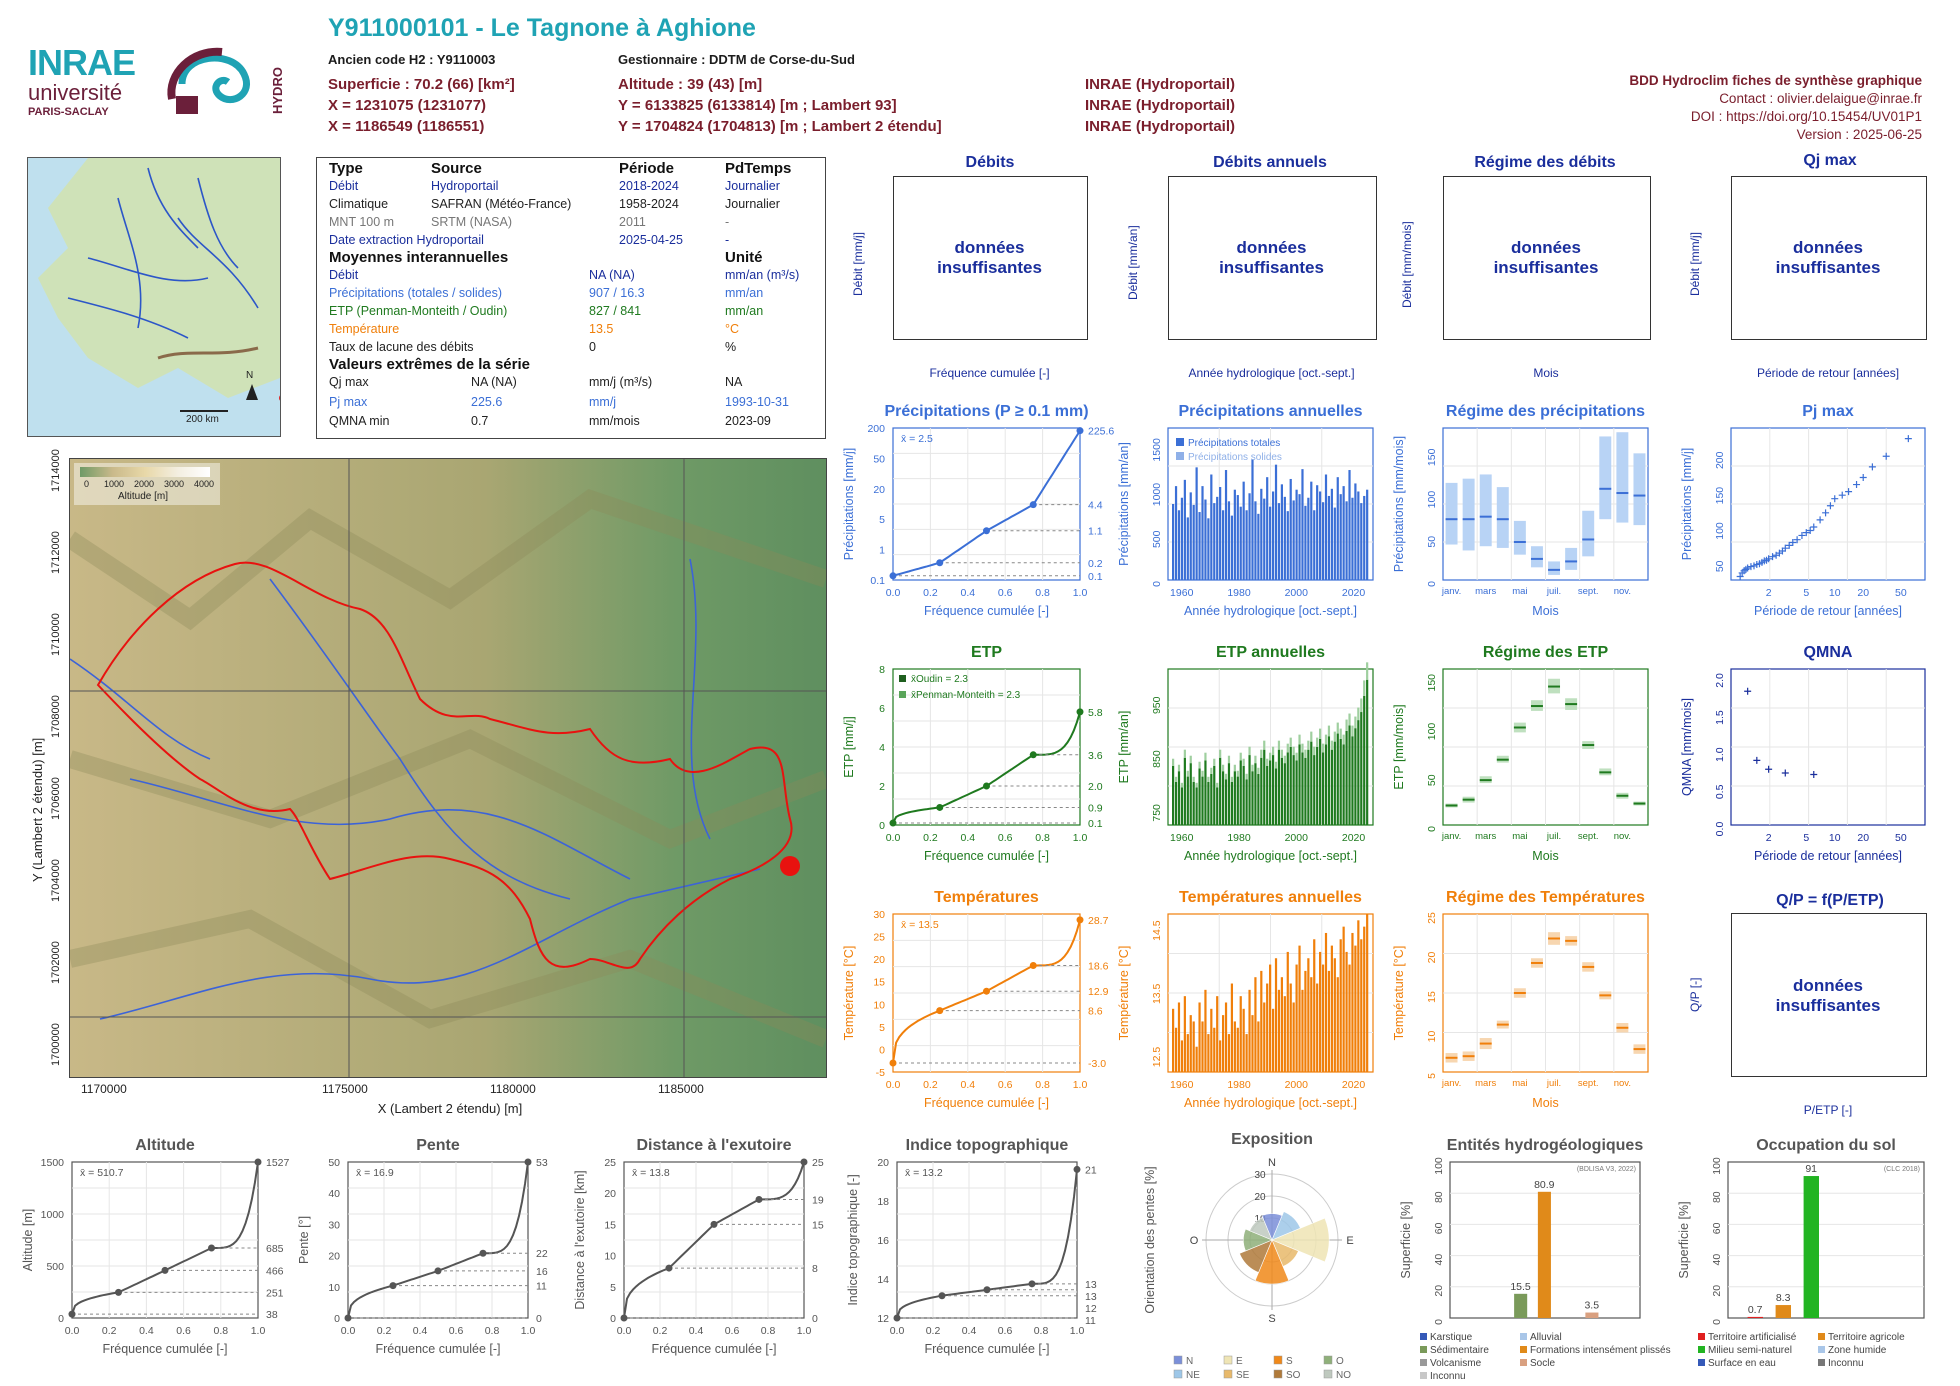 This screenshot has height=1386, width=1960. I want to click on precip_regime-xtick-4: sept., so click(1588, 591).